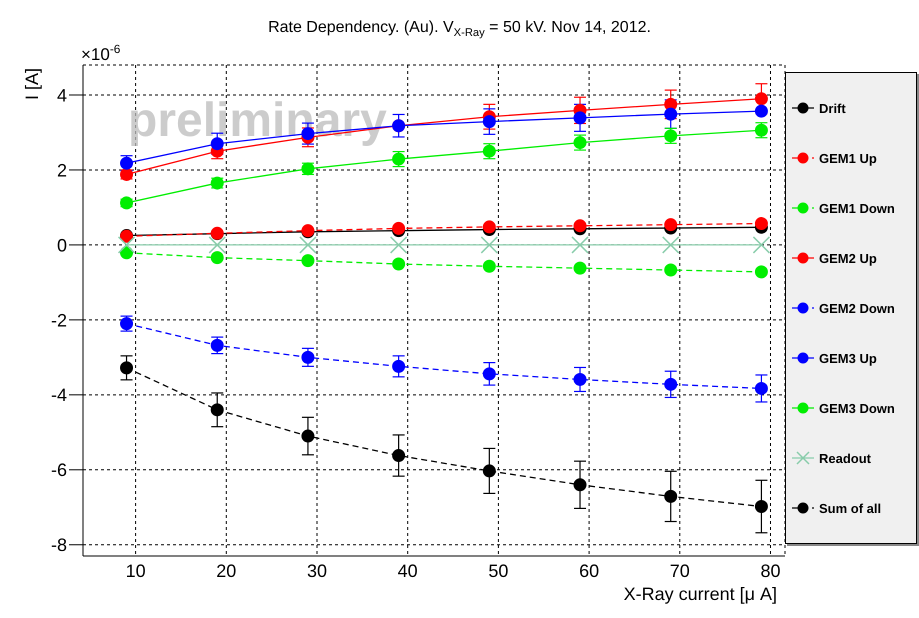 This screenshot has height=618, width=919. I want to click on x-tick-label: 10, so click(136, 570).